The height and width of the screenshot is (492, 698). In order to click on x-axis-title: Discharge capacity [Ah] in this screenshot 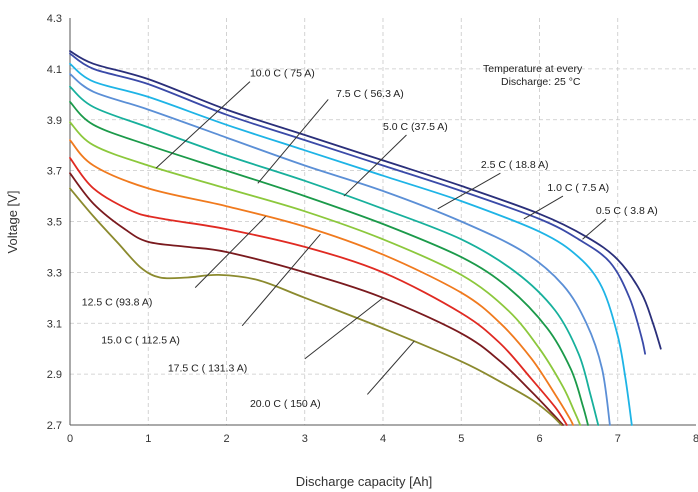, I will do `click(364, 481)`.